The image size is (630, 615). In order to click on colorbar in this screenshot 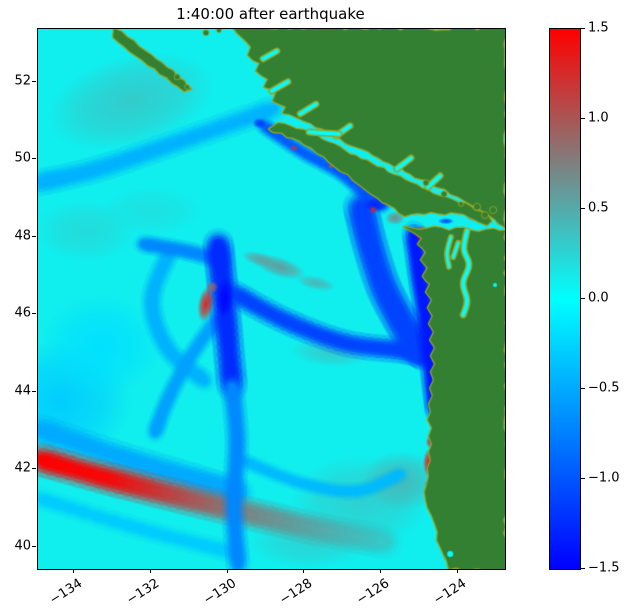, I will do `click(565, 299)`.